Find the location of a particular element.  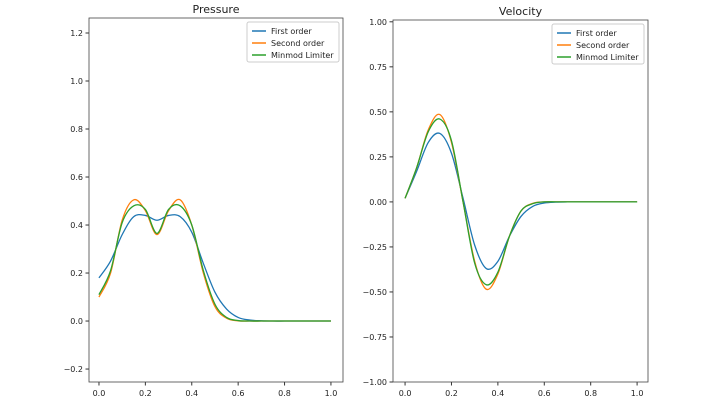

y-tick-label: −0.2 is located at coordinates (73, 369).